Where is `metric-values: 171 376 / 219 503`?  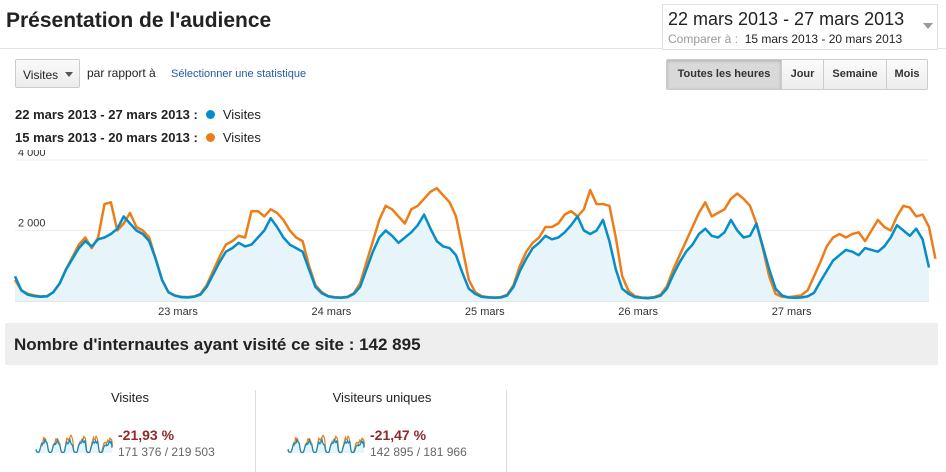
metric-values: 171 376 / 219 503 is located at coordinates (166, 452).